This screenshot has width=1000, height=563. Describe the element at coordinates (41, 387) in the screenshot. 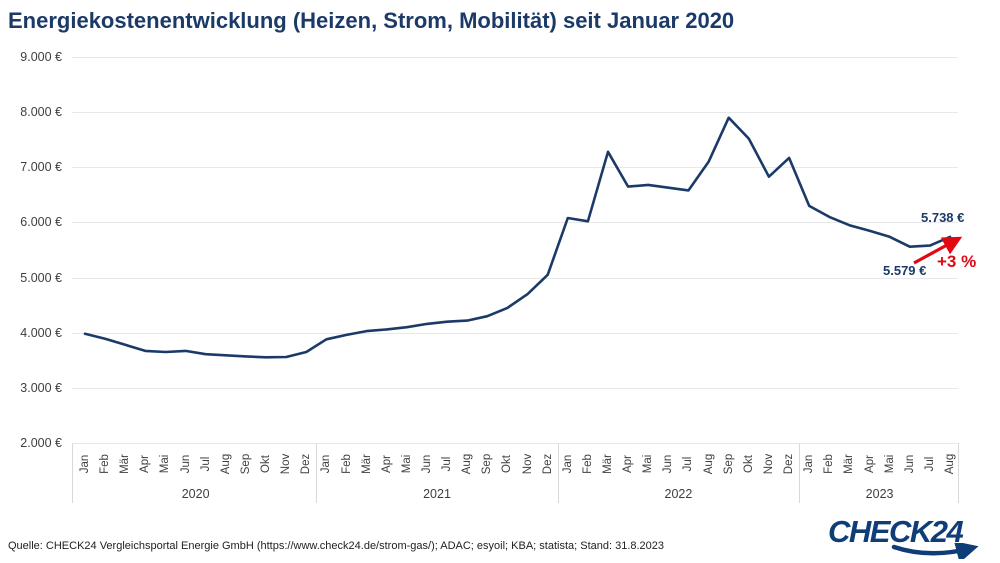

I see `y-axis-tick-label: 3.000 €` at that location.